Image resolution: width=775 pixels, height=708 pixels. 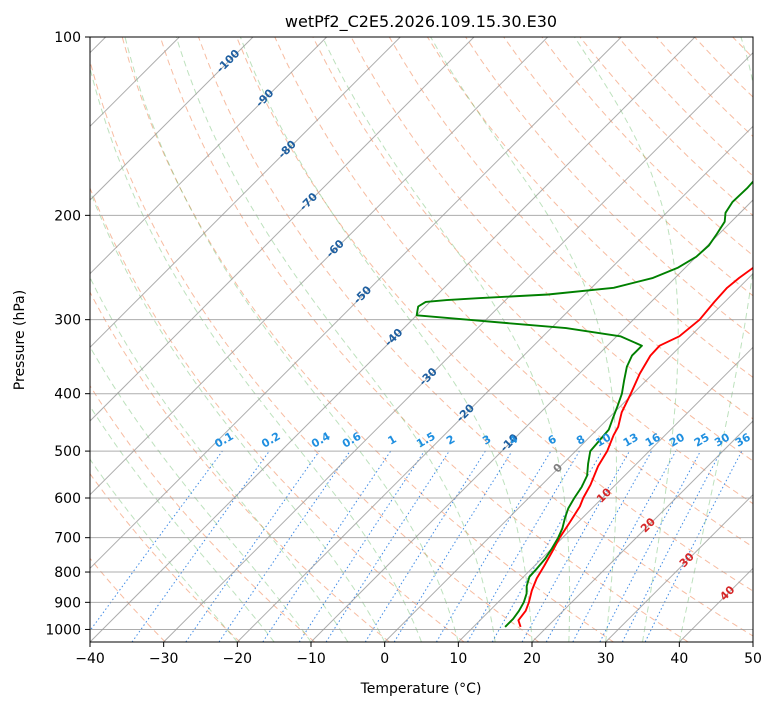 I want to click on x-tick-label: −10, so click(x=311, y=659).